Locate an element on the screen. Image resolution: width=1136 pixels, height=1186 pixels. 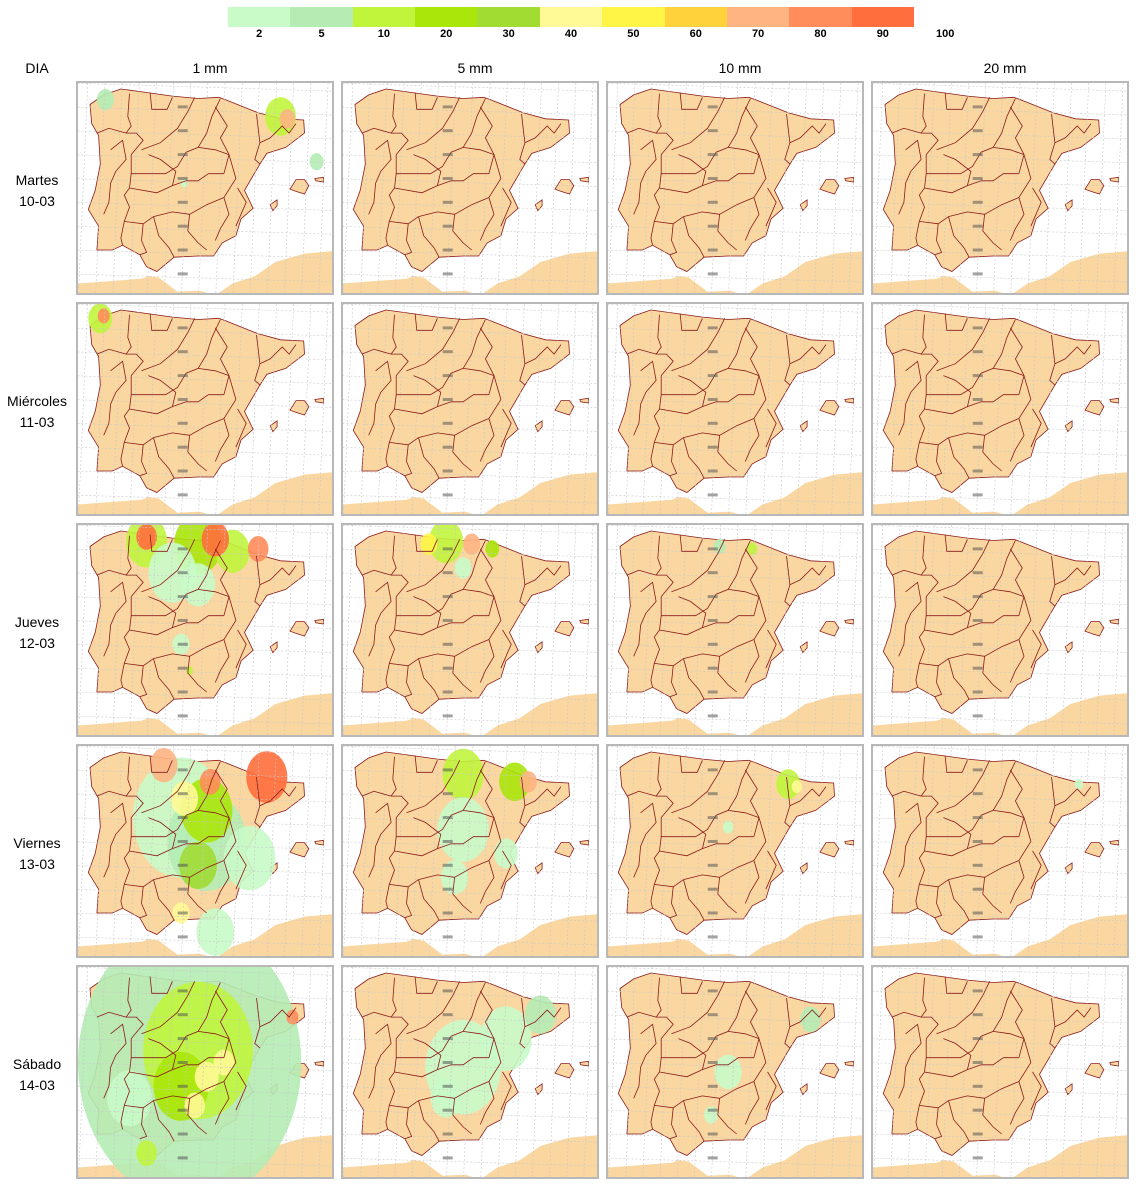
threshold-header-10mm: 10 mm is located at coordinates (740, 68).